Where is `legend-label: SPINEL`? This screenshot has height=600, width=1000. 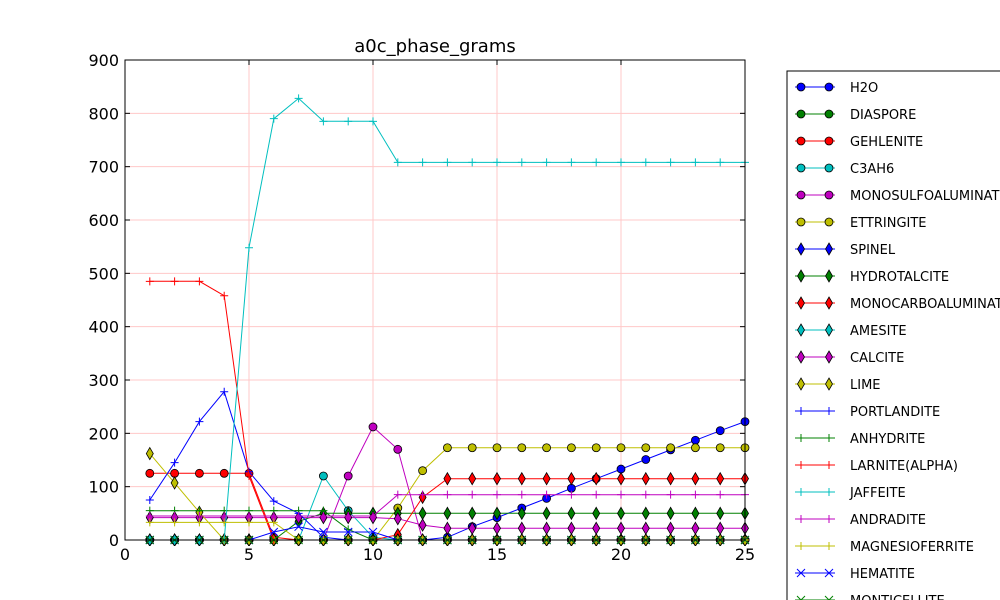
legend-label: SPINEL is located at coordinates (873, 250).